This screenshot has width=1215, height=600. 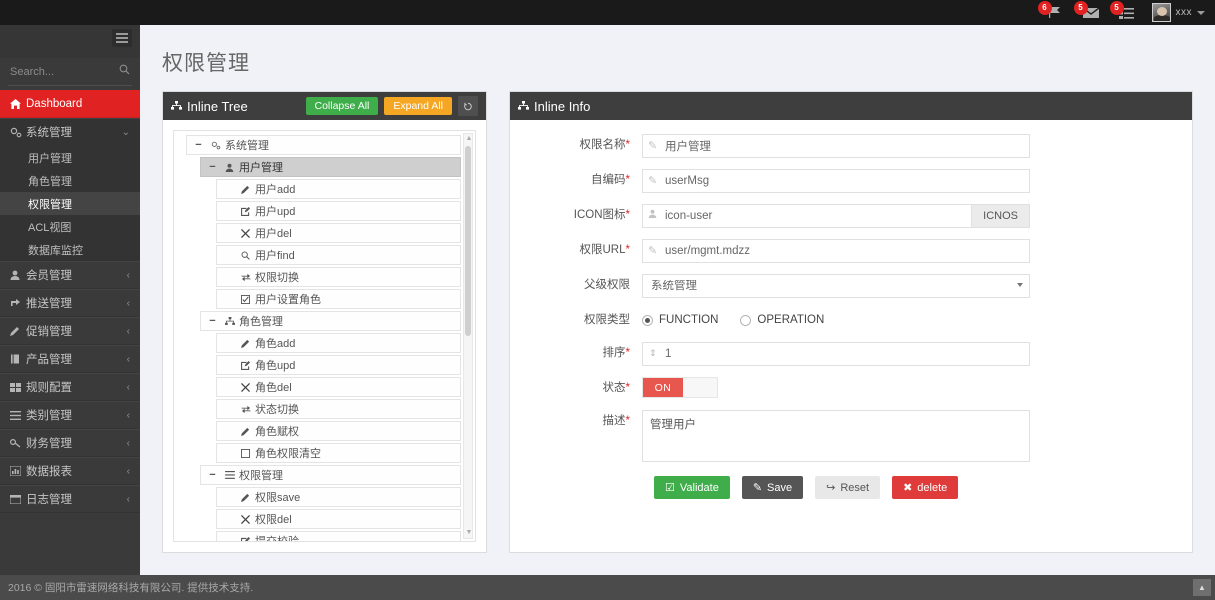 What do you see at coordinates (275, 256) in the screenshot?
I see `tree-node-label: 用户find` at bounding box center [275, 256].